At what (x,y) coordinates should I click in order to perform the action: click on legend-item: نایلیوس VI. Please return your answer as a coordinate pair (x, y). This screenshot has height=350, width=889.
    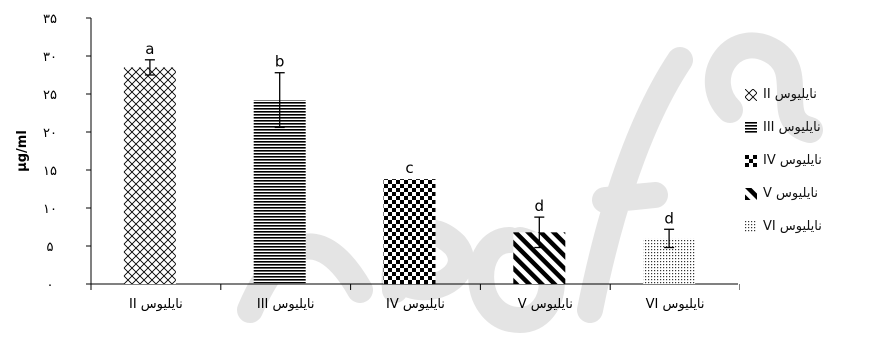
    Looking at the image, I should click on (815, 226).